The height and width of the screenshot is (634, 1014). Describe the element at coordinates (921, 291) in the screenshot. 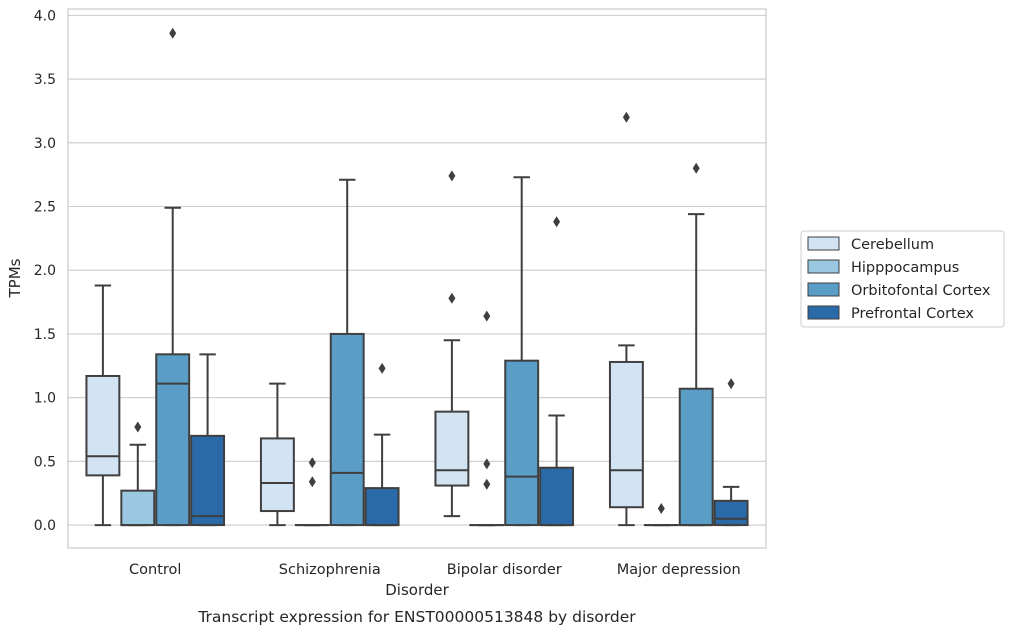

I see `legend-label: Orbitofontal Cortex` at that location.